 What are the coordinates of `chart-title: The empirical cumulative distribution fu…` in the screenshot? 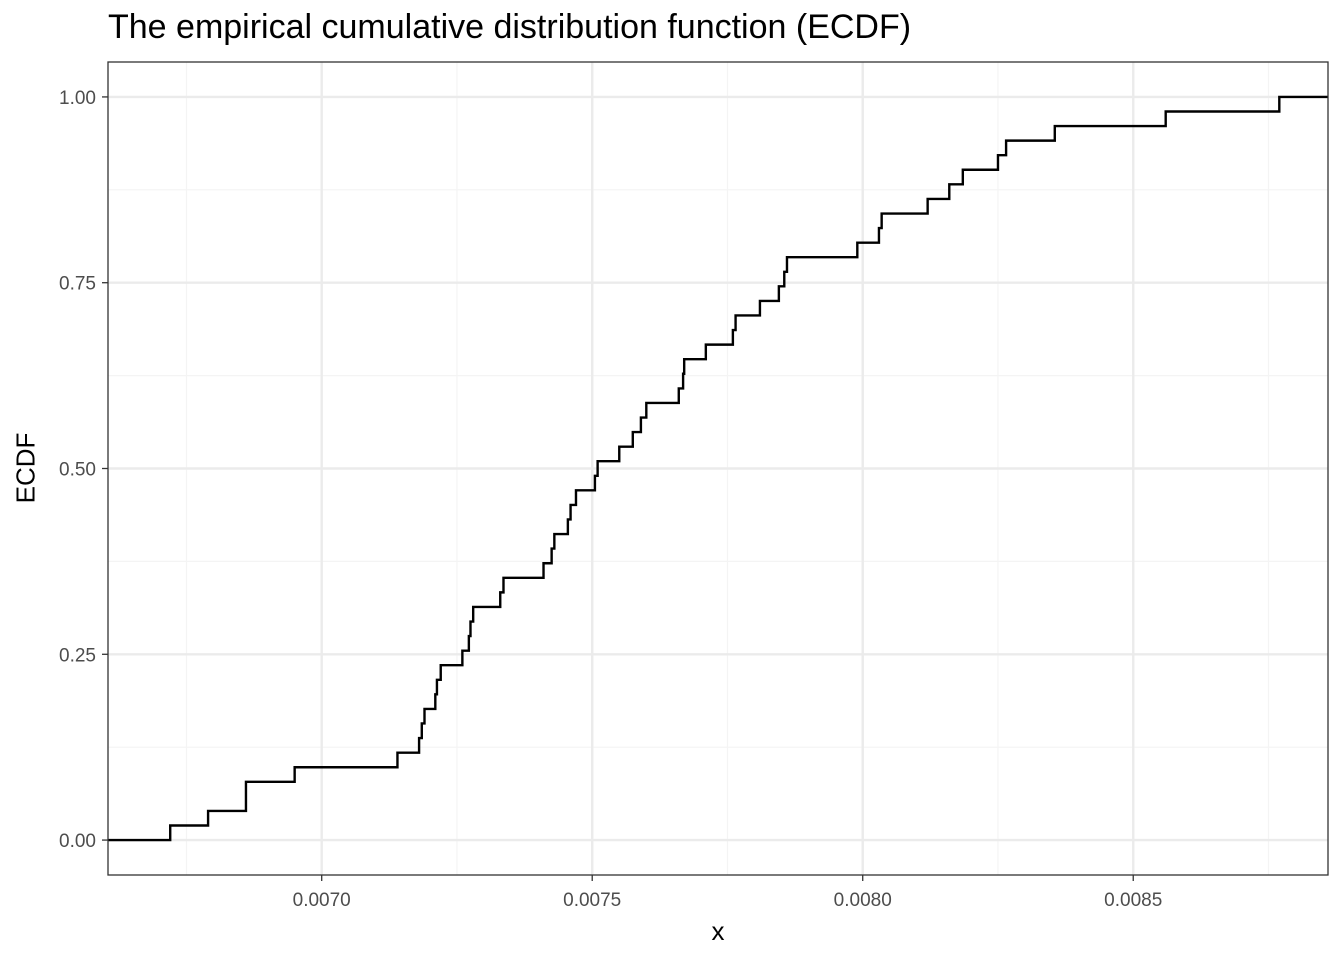 It's located at (510, 27).